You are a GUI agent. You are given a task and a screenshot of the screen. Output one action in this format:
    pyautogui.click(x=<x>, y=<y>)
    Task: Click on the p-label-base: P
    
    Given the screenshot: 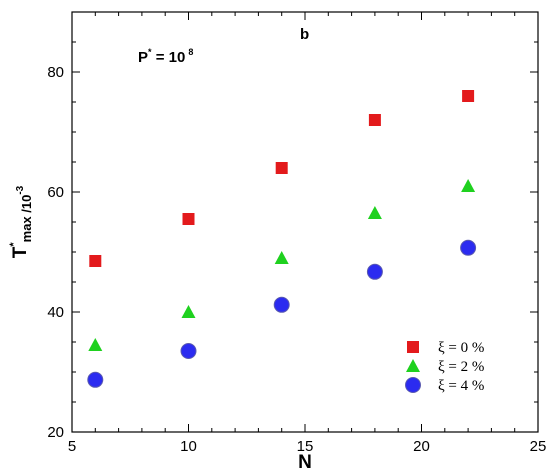 What is the action you would take?
    pyautogui.click(x=143, y=57)
    